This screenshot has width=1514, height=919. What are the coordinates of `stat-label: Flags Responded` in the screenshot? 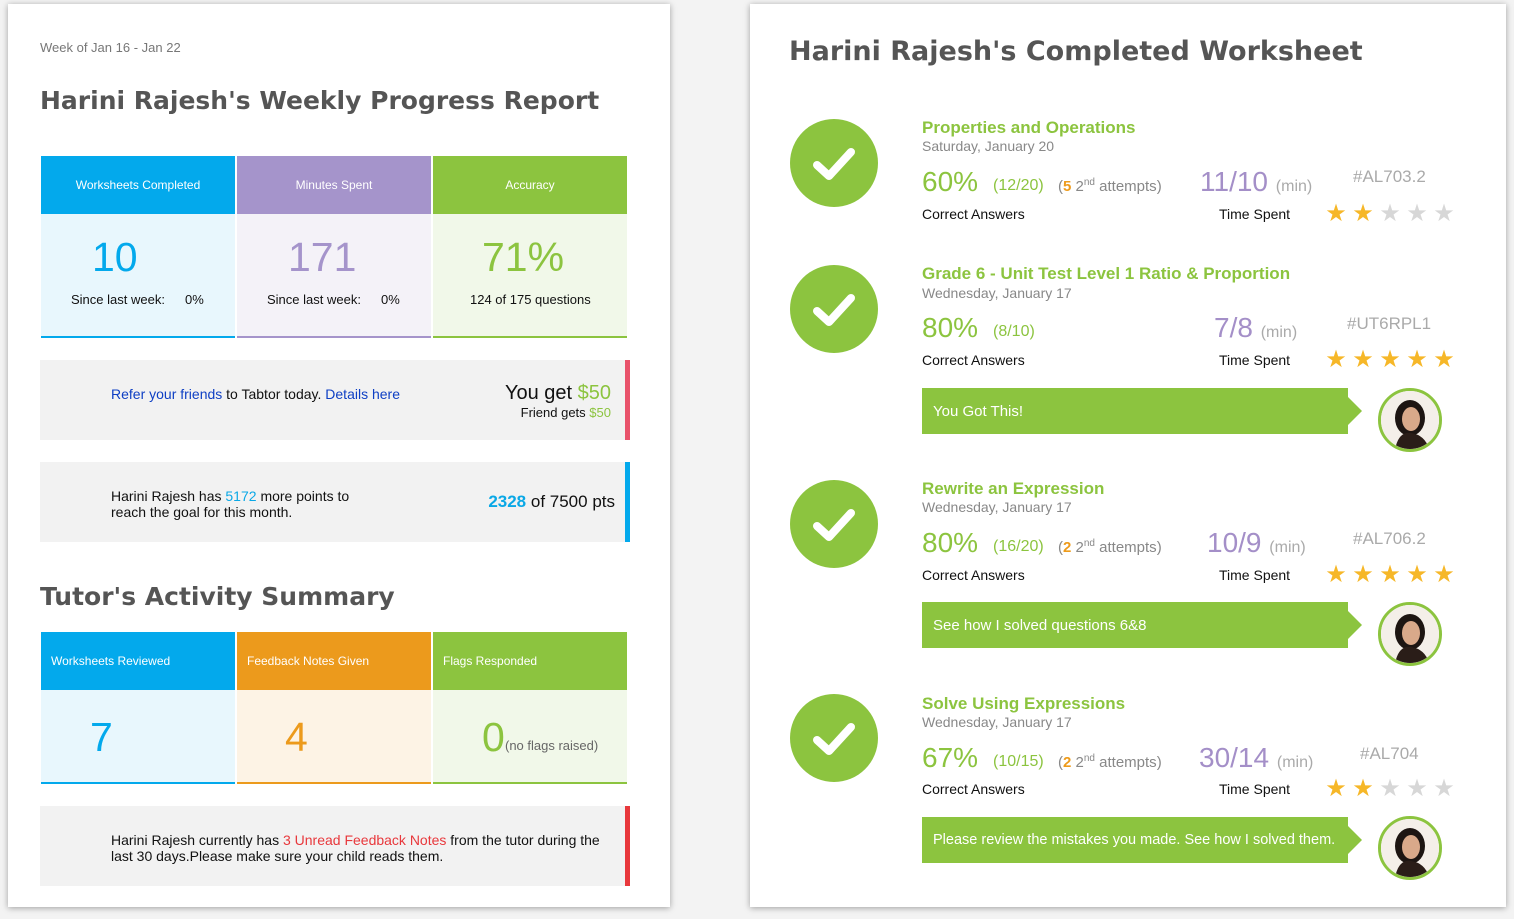 It's located at (530, 661).